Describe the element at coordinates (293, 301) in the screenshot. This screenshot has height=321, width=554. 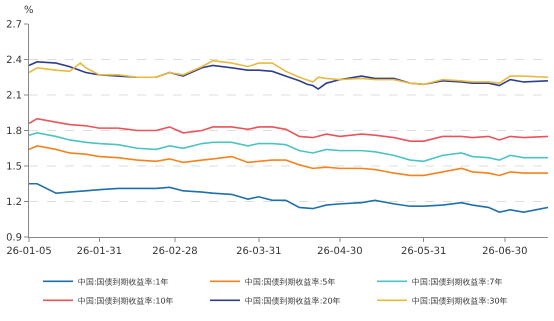
I see `legend-label: 中国:国债到期收益率:20年` at that location.